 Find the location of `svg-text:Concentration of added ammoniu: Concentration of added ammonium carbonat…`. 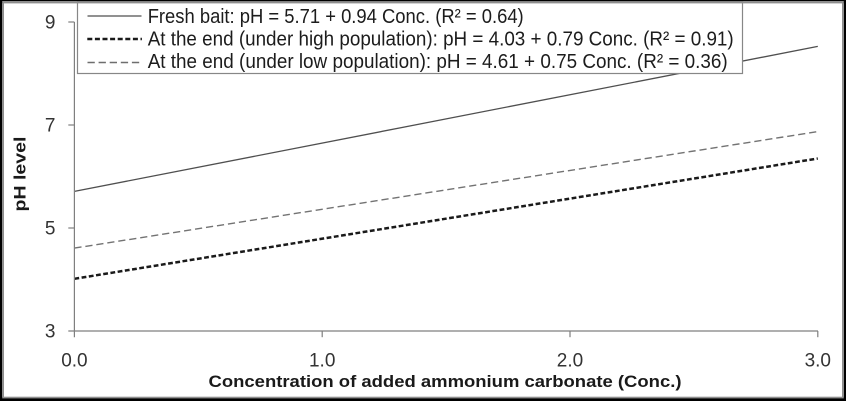

svg-text:Concentration of added ammoniu: Concentration of added ammonium carbonat… is located at coordinates (445, 381).